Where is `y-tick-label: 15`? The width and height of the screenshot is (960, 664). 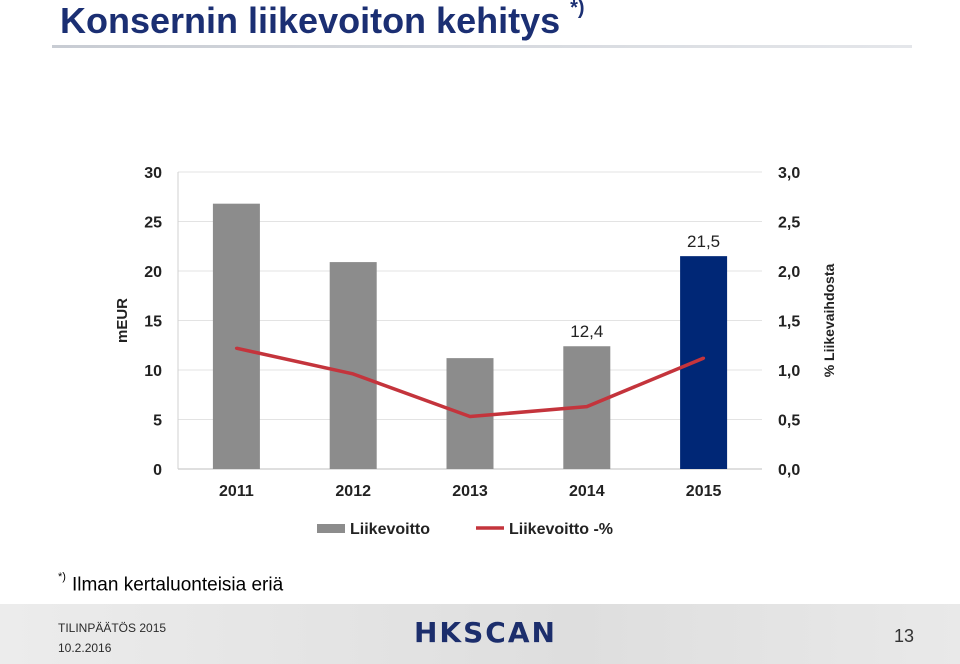 y-tick-label: 15 is located at coordinates (153, 322).